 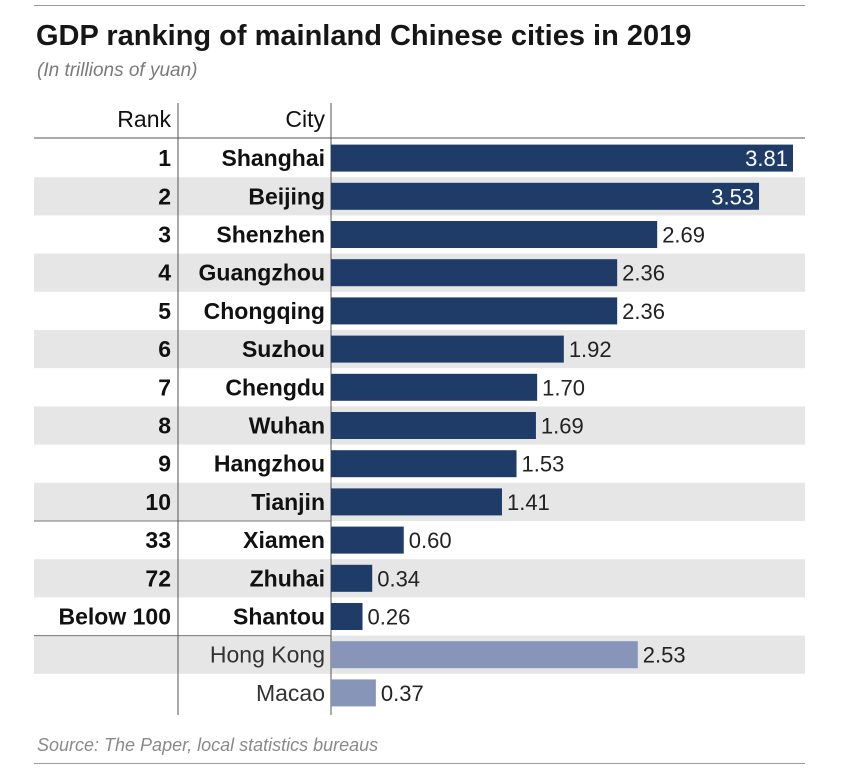 What do you see at coordinates (273, 158) in the screenshot?
I see `city-label: Shanghai` at bounding box center [273, 158].